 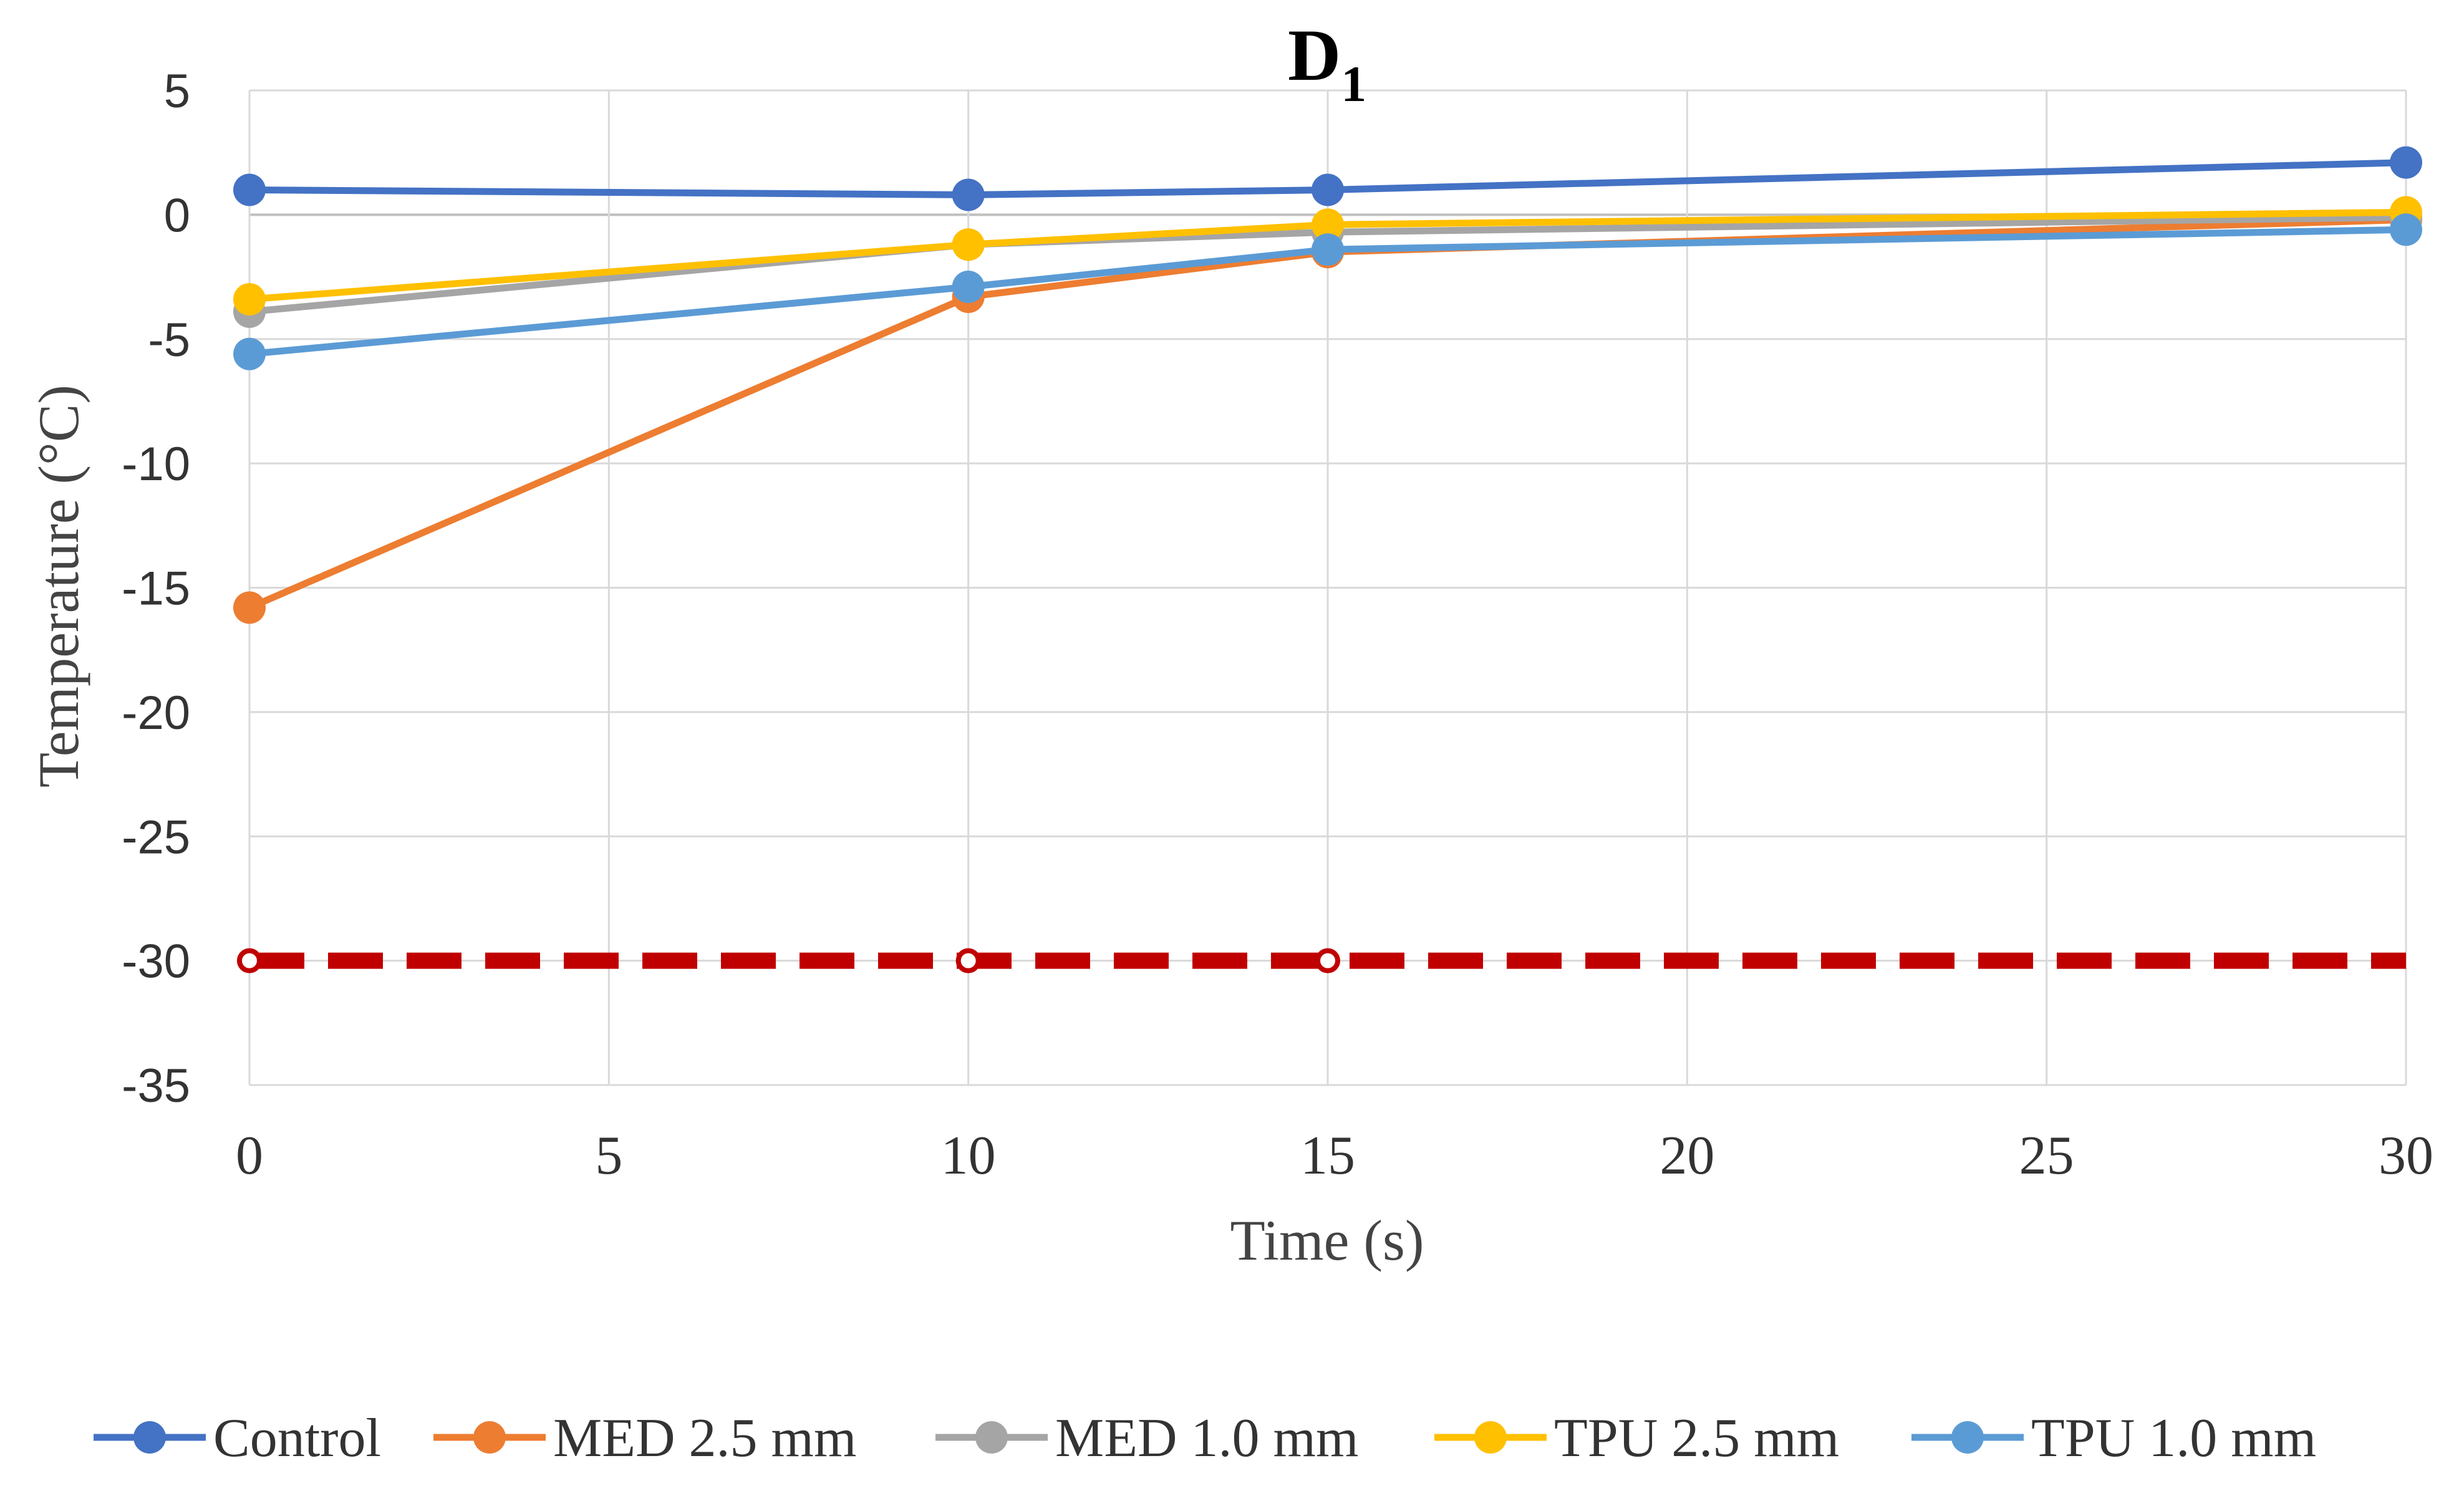 What do you see at coordinates (156, 838) in the screenshot?
I see `y-tick-label: -25` at bounding box center [156, 838].